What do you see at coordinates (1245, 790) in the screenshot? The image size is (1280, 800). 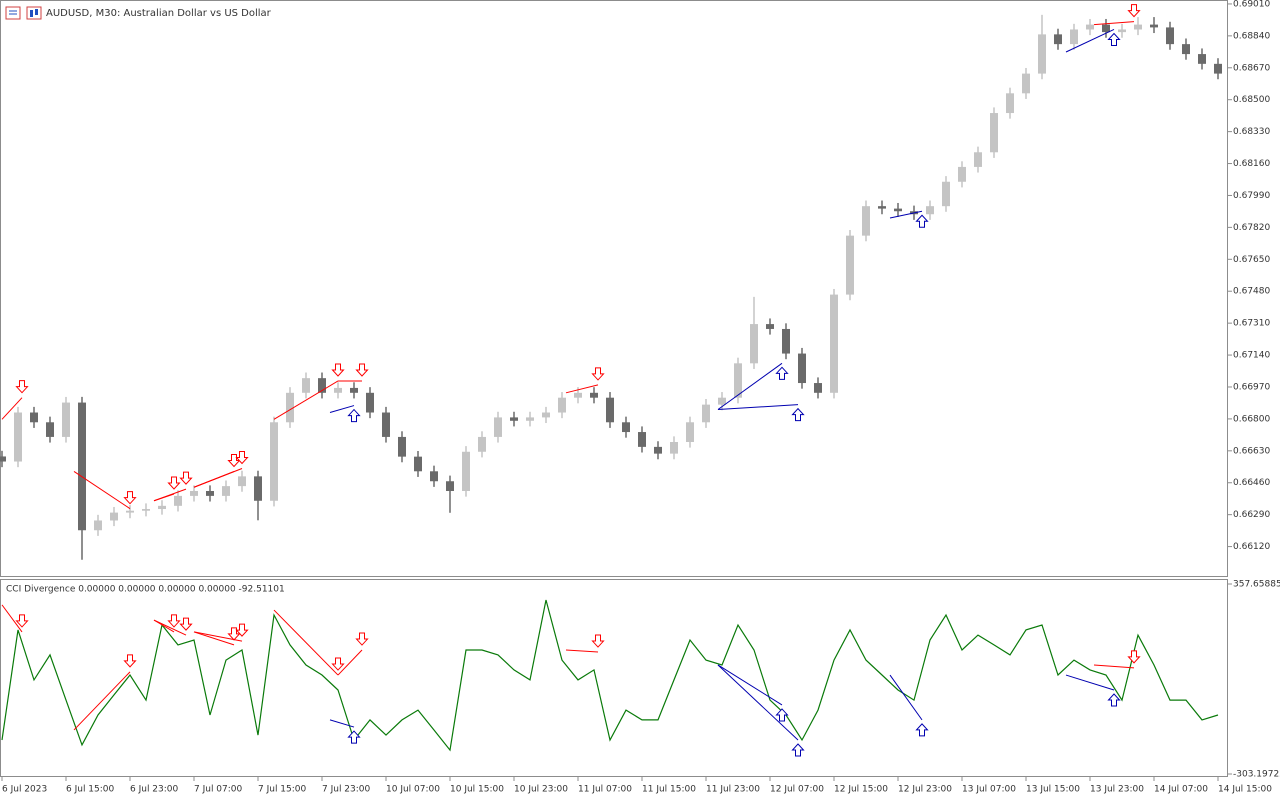 I see `x-tick-label: 14 Jul 15:00` at bounding box center [1245, 790].